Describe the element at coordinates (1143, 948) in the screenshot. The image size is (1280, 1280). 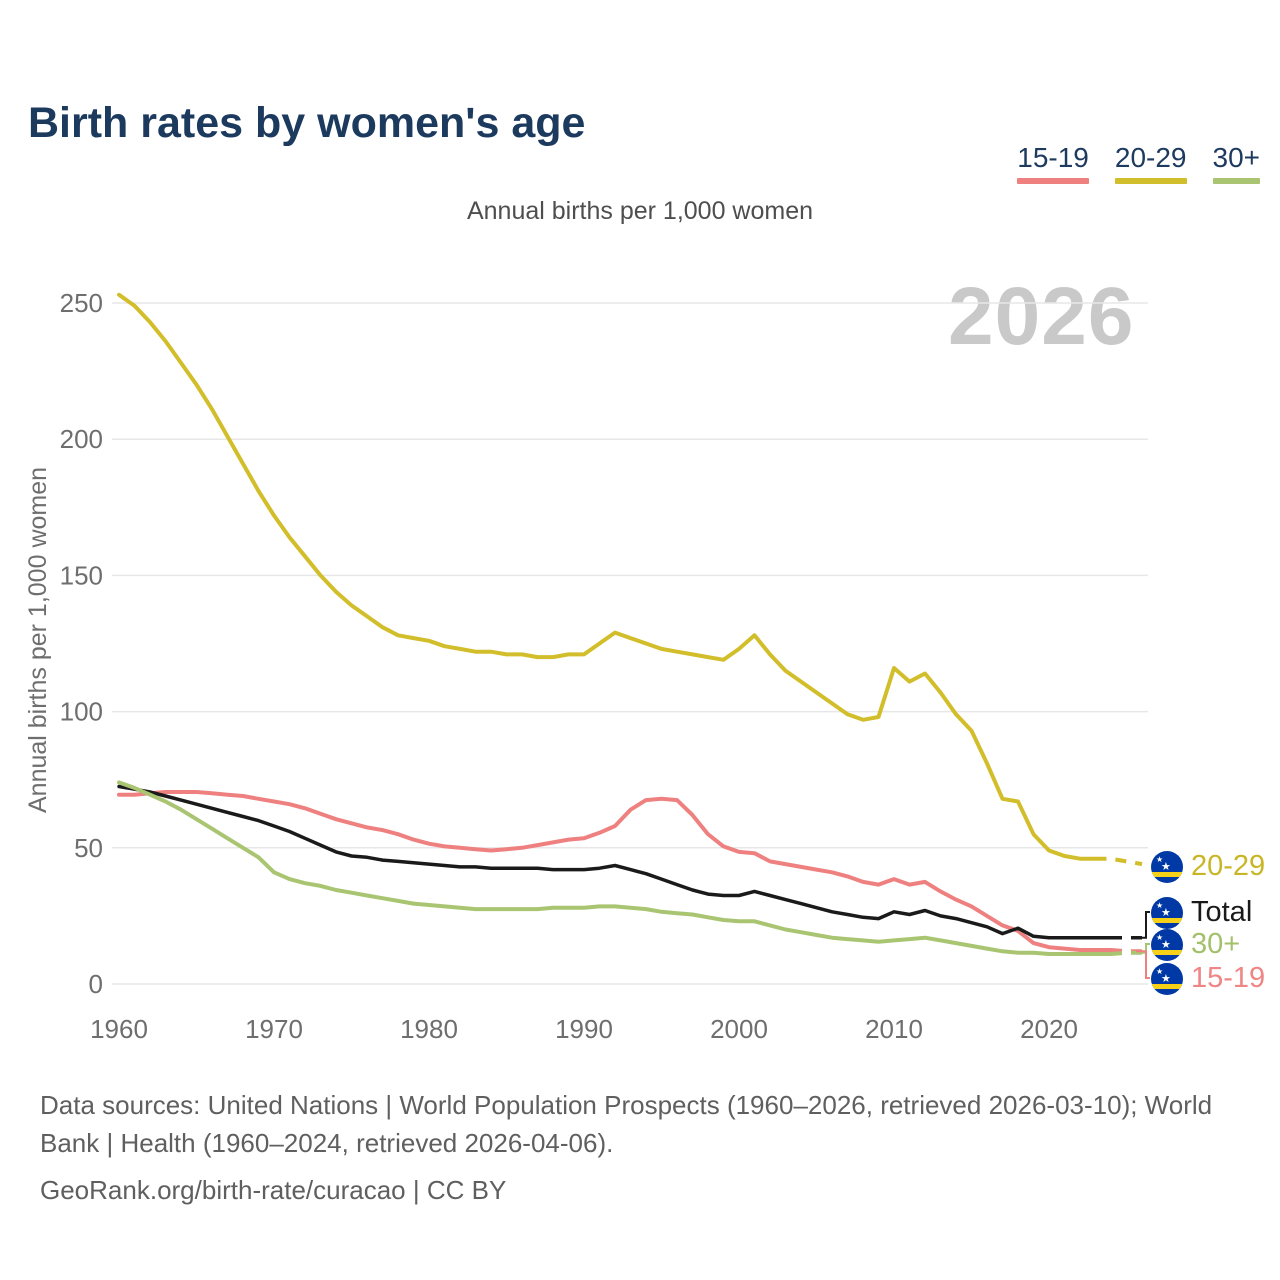
I see `leader-line-30+` at that location.